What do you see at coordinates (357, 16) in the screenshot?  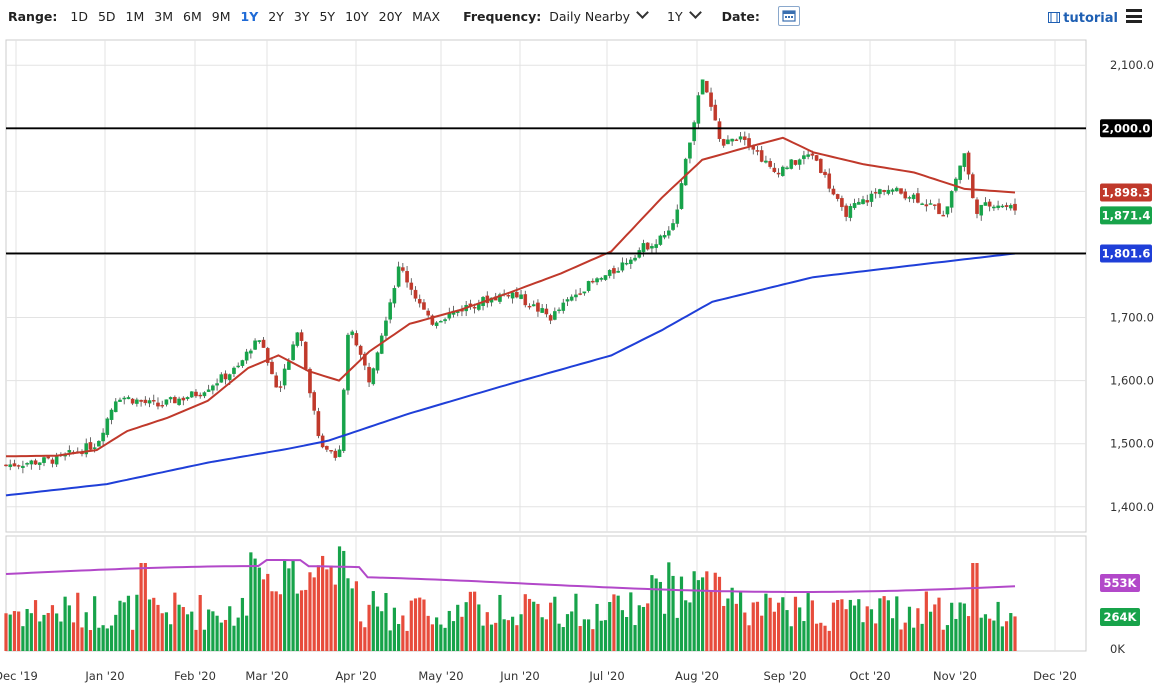 I see `range-button-10y: 10Y` at bounding box center [357, 16].